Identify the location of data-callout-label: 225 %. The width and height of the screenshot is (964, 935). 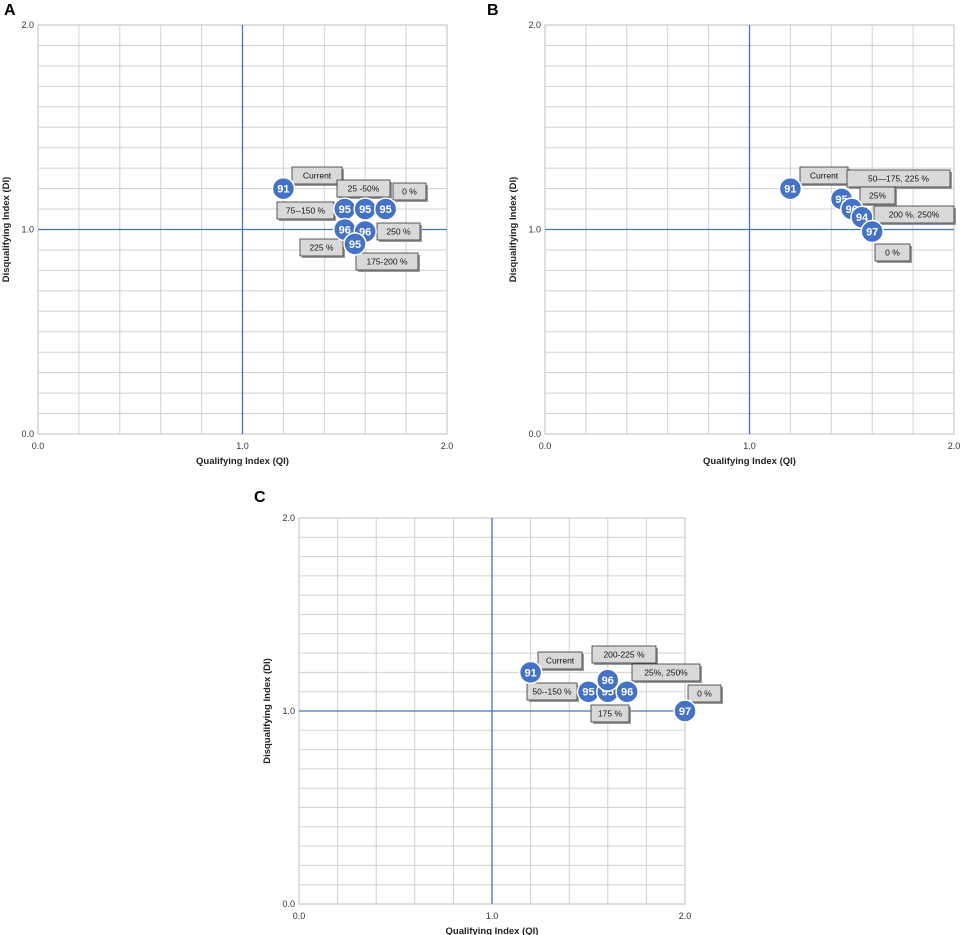
(322, 248).